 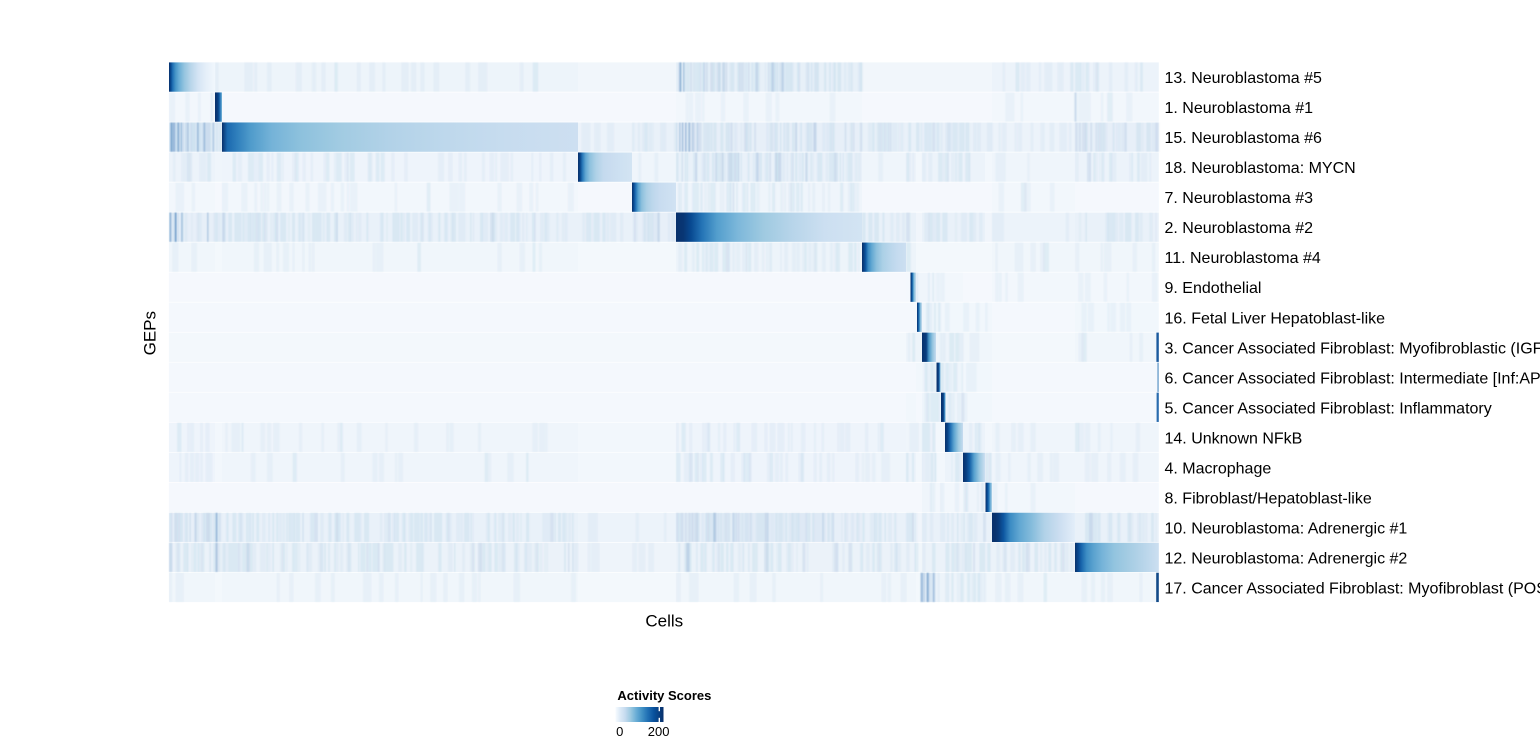 I want to click on svg-text: 1. Neuroblastoma #1, so click(x=1239, y=108).